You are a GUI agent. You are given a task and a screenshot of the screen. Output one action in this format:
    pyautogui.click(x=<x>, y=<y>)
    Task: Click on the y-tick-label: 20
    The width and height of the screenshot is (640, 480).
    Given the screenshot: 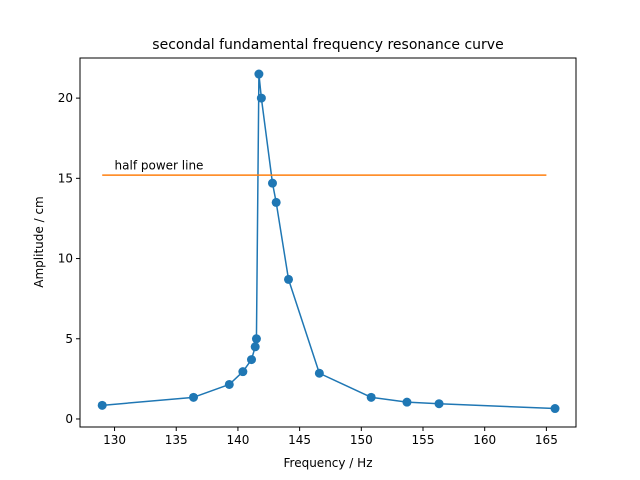 What is the action you would take?
    pyautogui.click(x=65, y=98)
    